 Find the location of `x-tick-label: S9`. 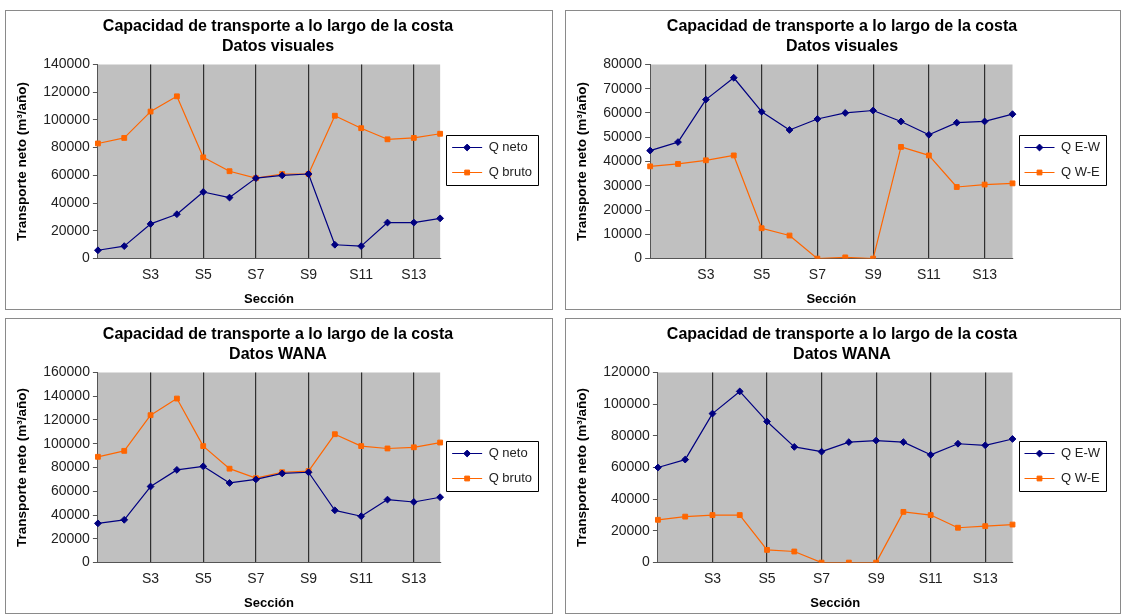

x-tick-label: S9 is located at coordinates (873, 273).